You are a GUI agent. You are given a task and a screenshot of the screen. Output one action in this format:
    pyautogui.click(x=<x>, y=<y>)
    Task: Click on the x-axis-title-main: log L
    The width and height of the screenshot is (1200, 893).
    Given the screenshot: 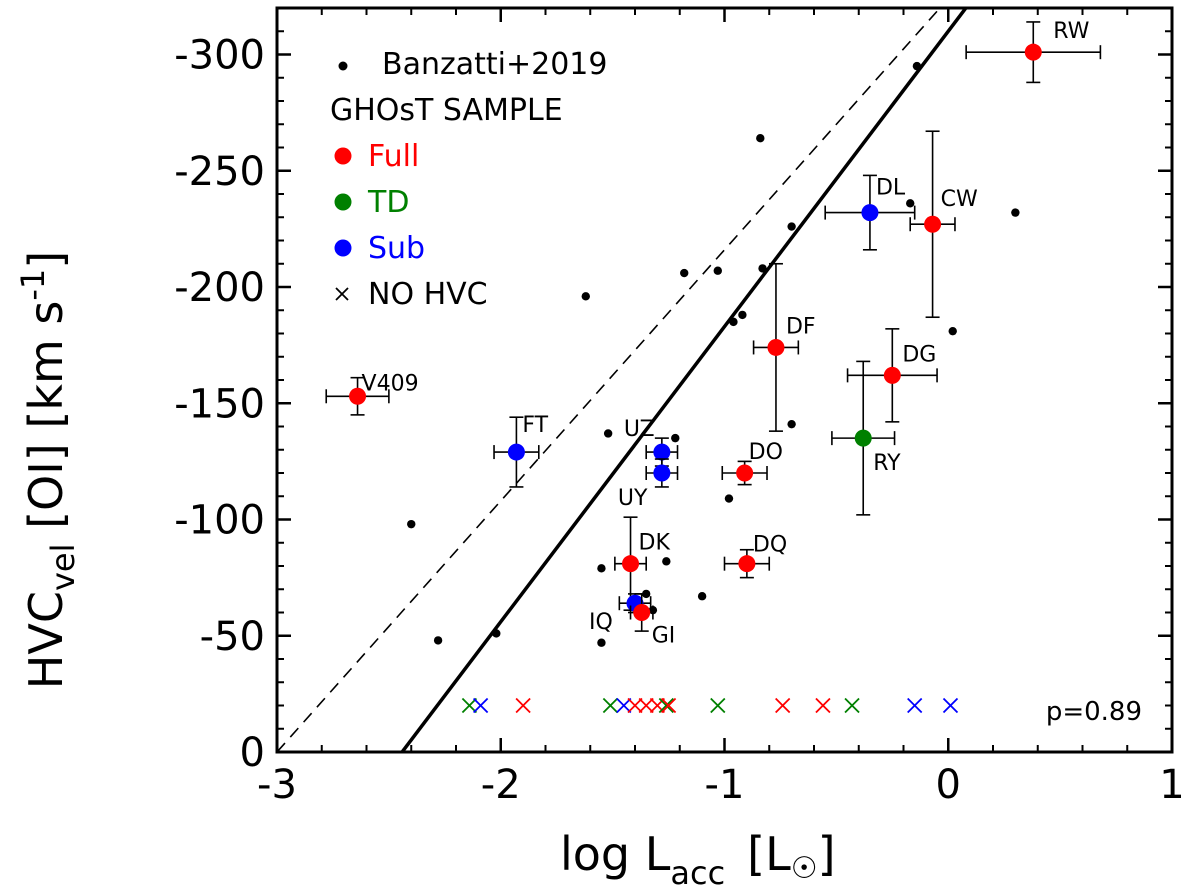 What is the action you would take?
    pyautogui.click(x=615, y=854)
    